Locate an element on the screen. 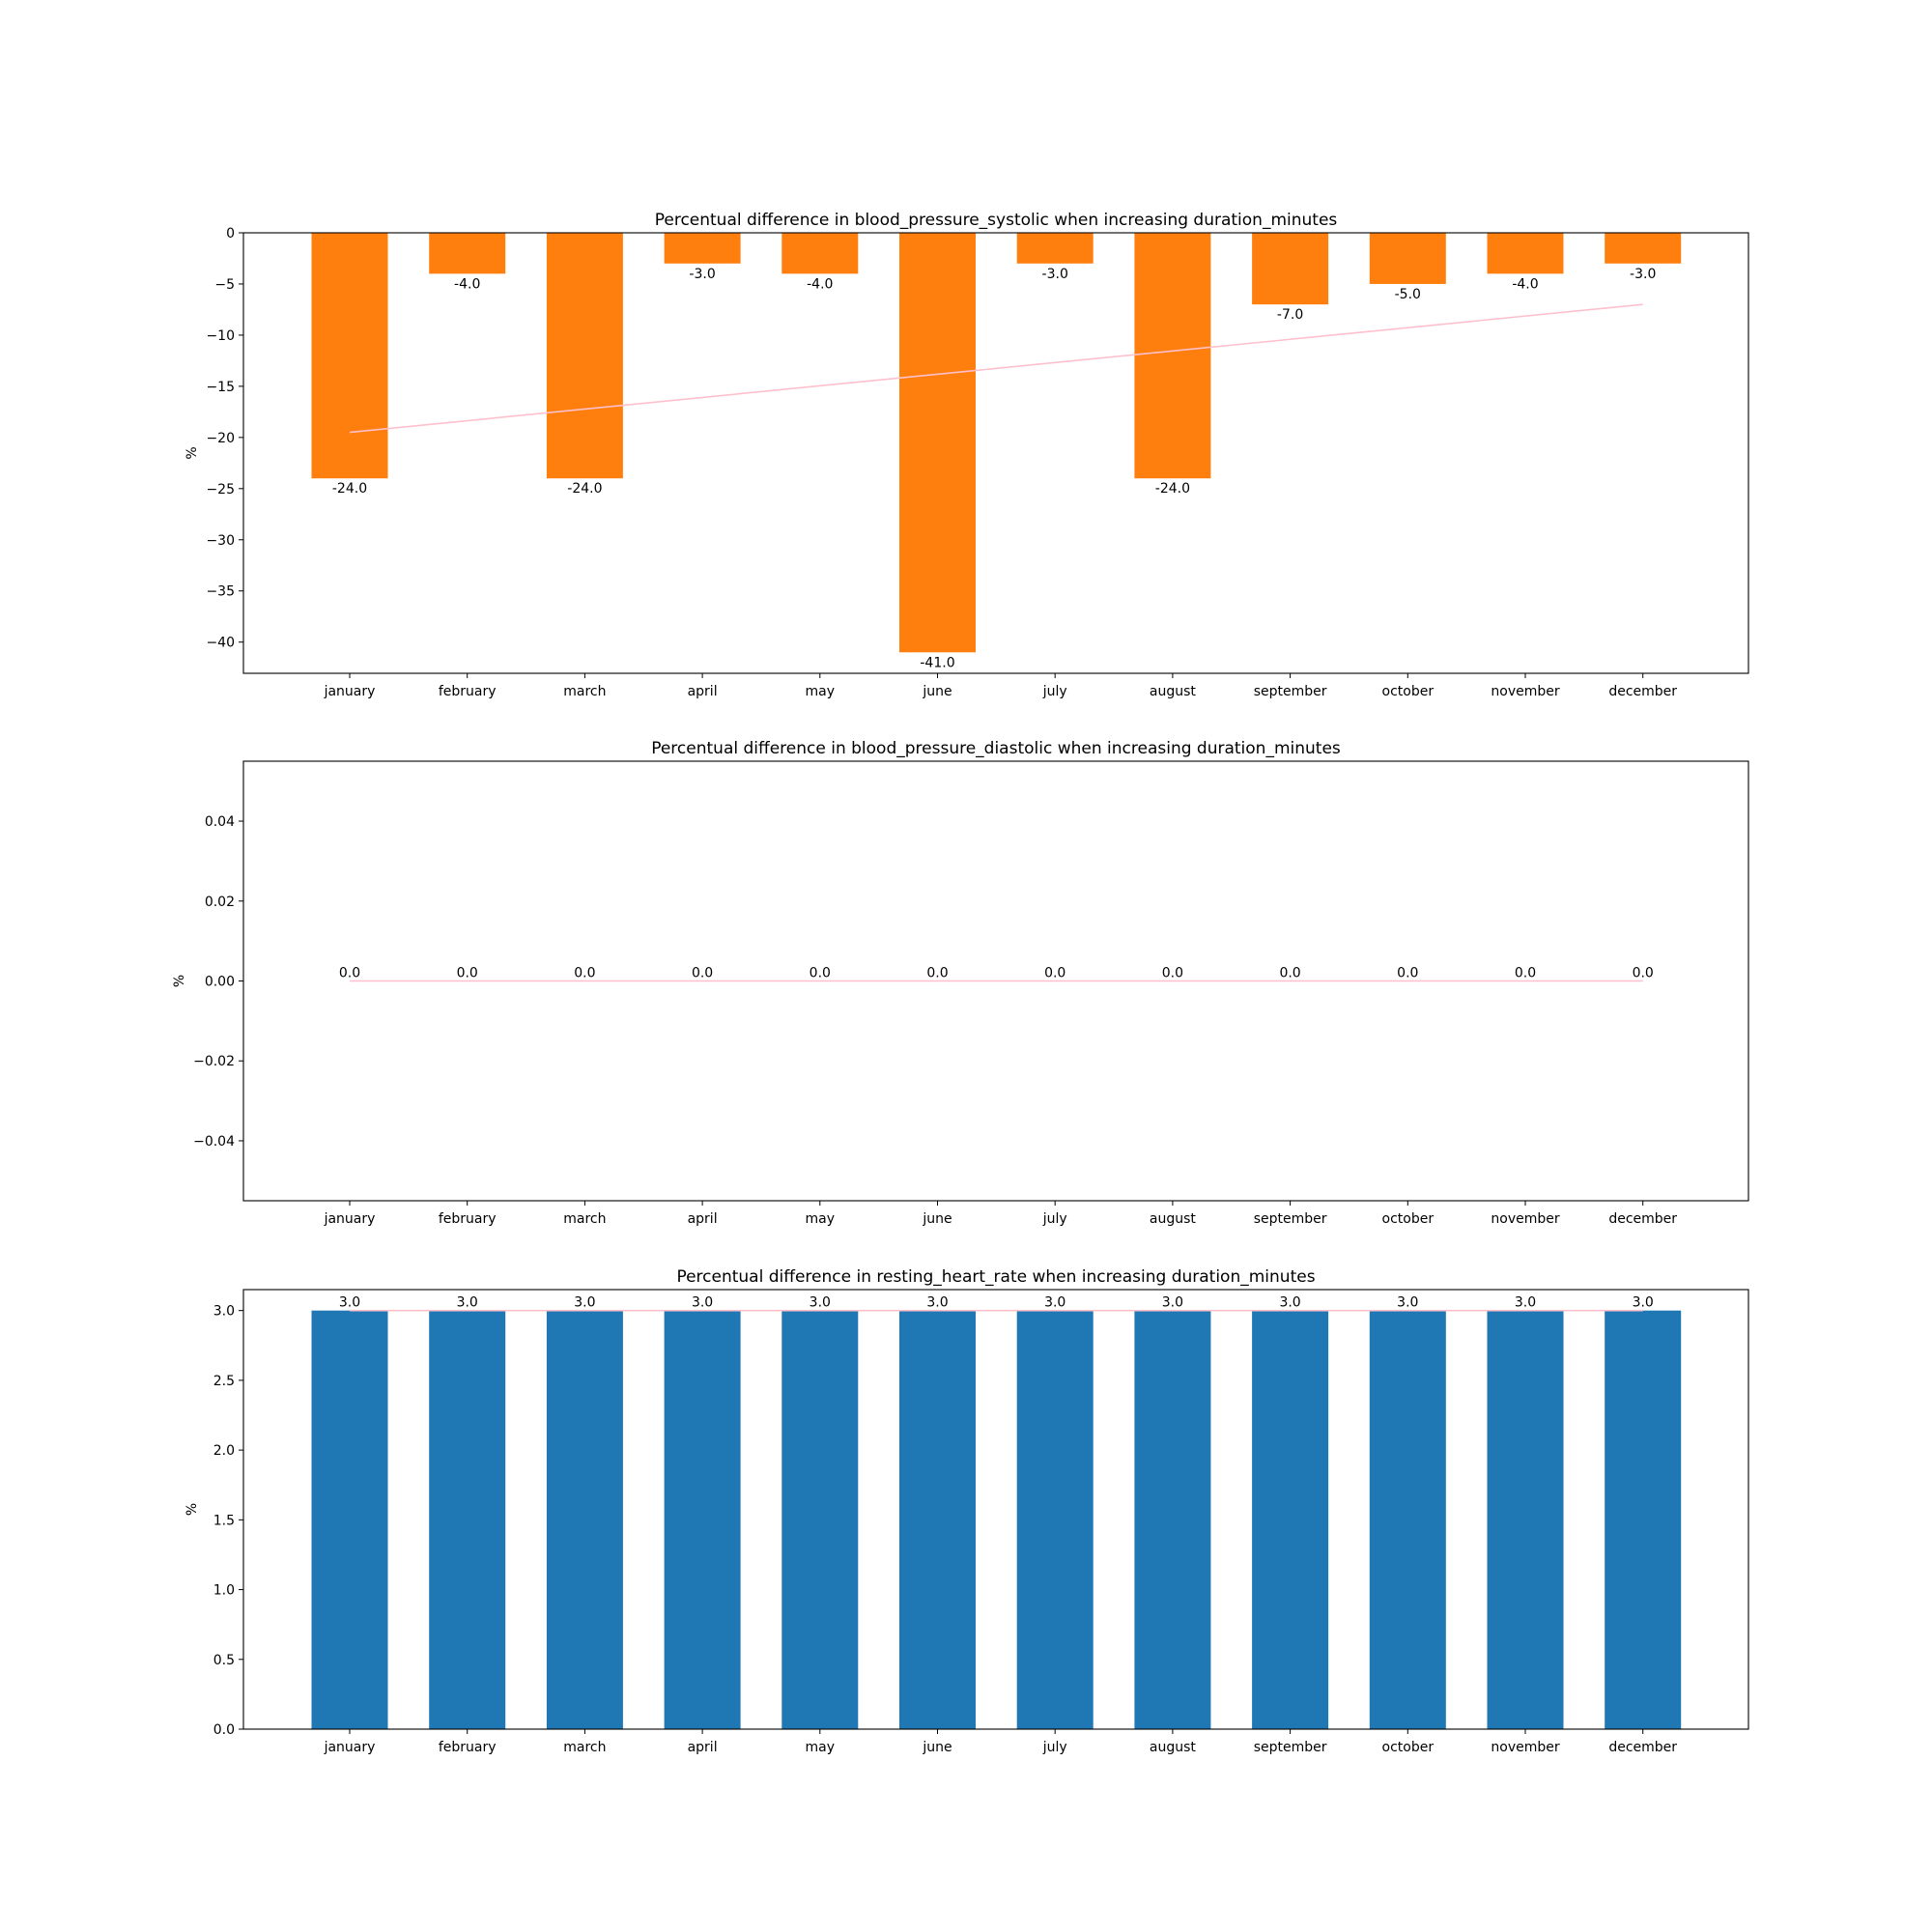  bar-january is located at coordinates (349, 356).